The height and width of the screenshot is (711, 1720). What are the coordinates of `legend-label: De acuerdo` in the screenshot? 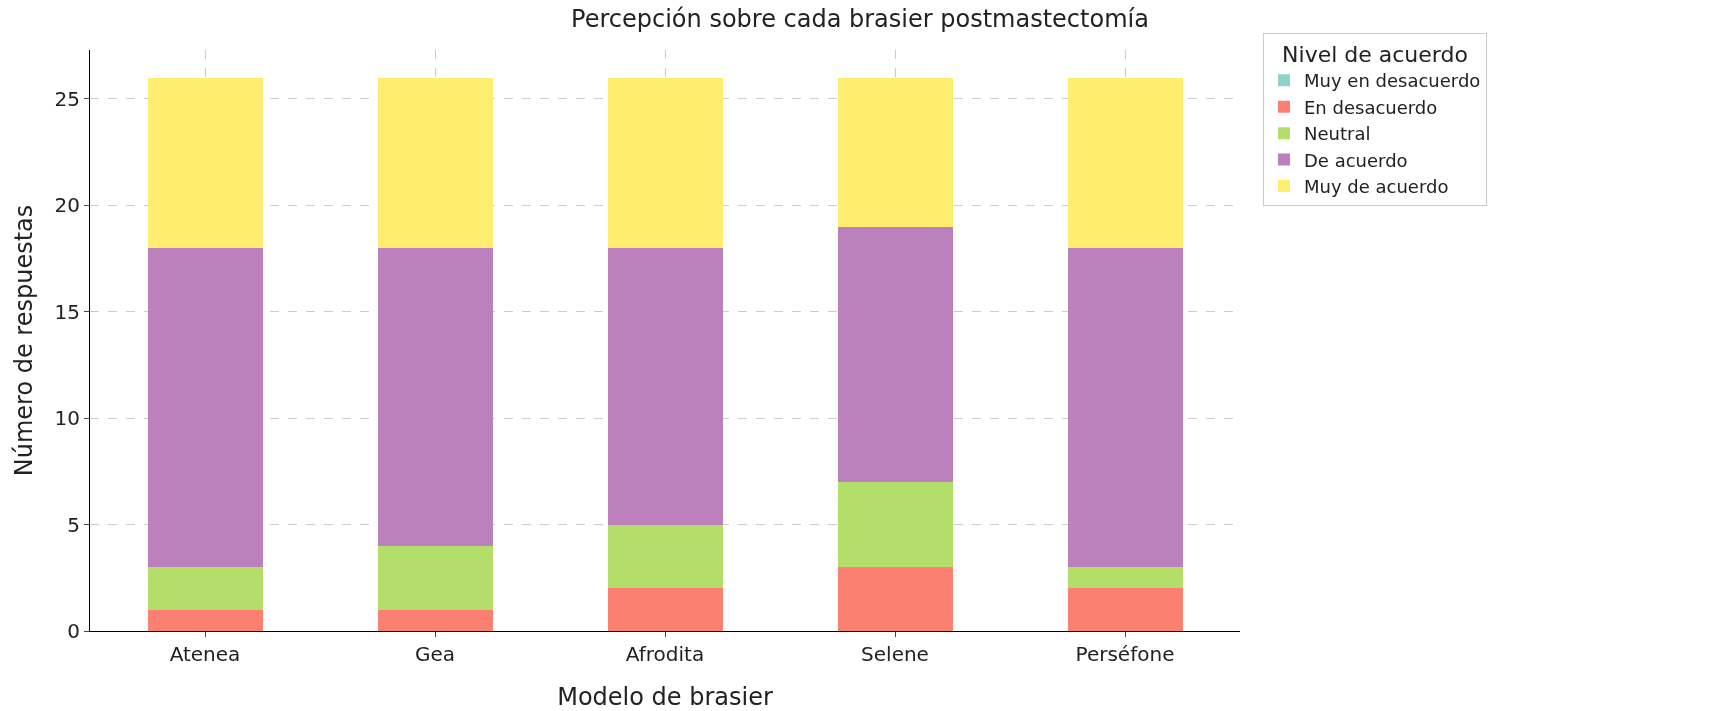 It's located at (1356, 160).